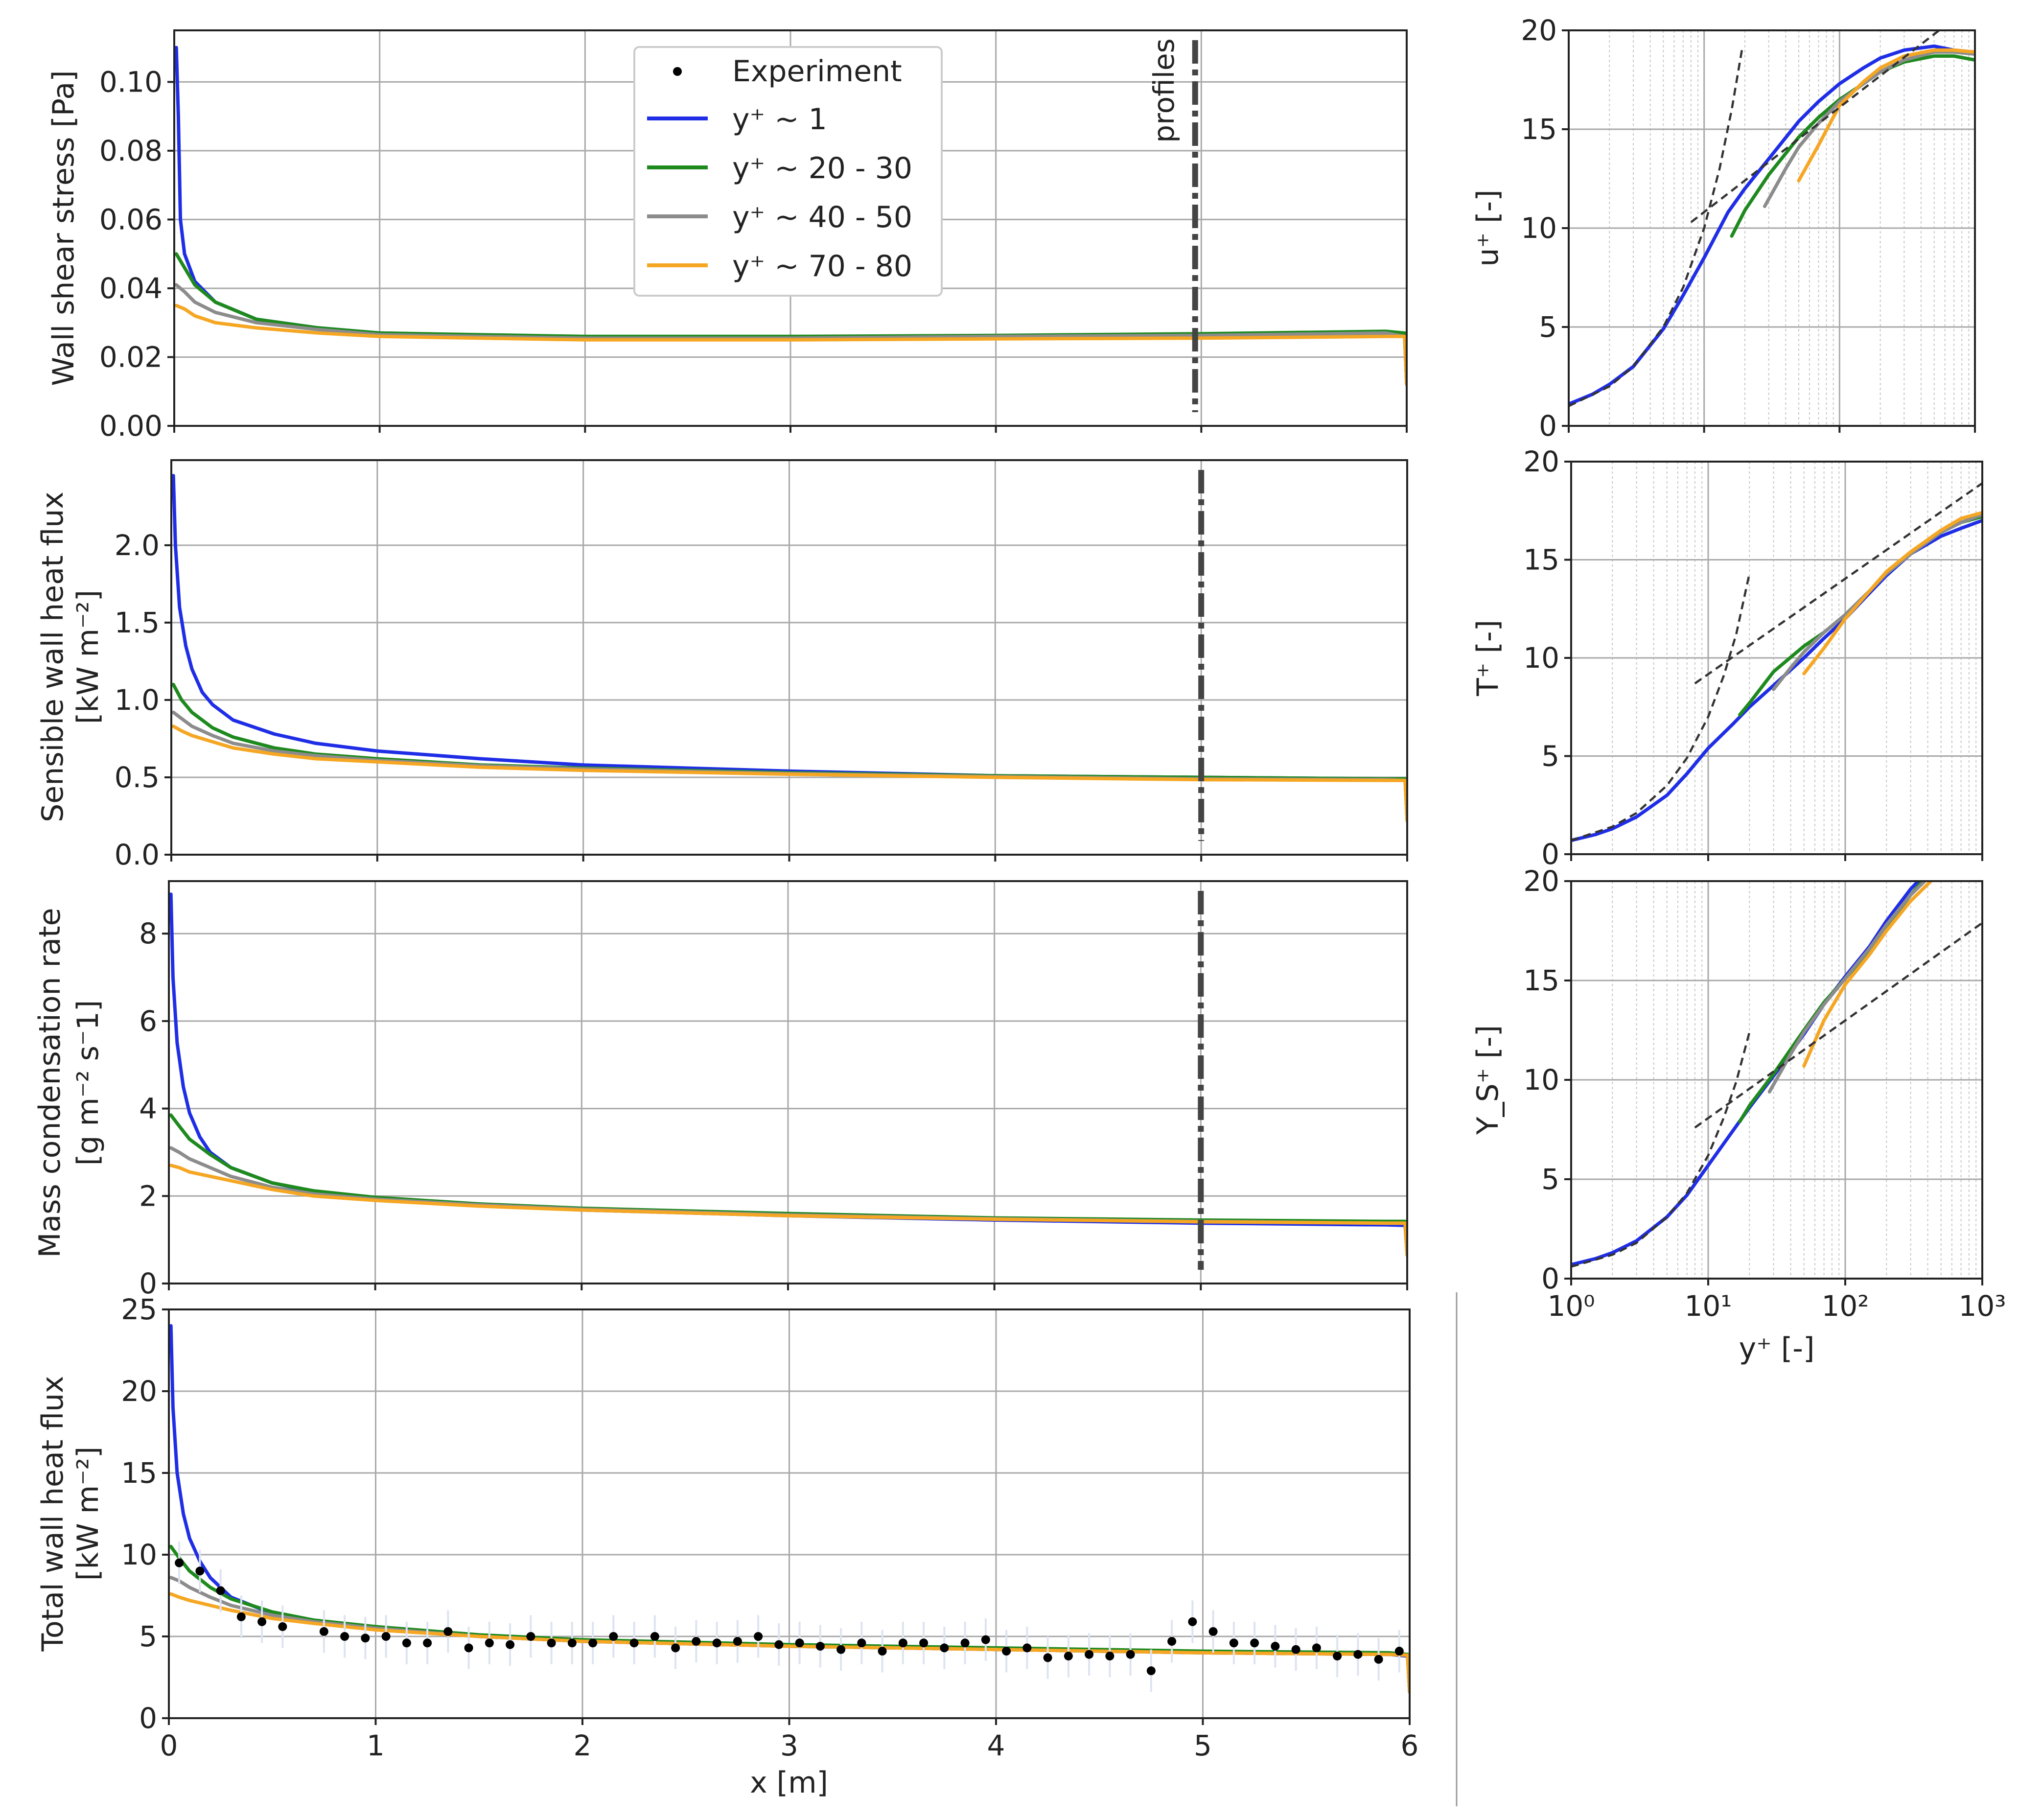 Image resolution: width=2019 pixels, height=1820 pixels. I want to click on y-tick-label: 0.10, so click(130, 81).